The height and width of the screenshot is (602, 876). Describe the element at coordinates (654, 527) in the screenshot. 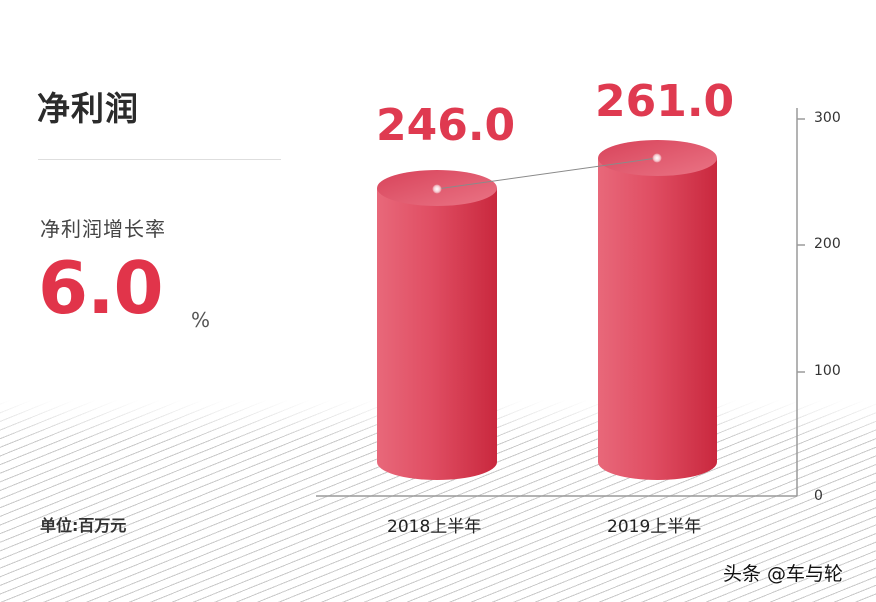

I see `category-label-2019: 2019上半年` at that location.